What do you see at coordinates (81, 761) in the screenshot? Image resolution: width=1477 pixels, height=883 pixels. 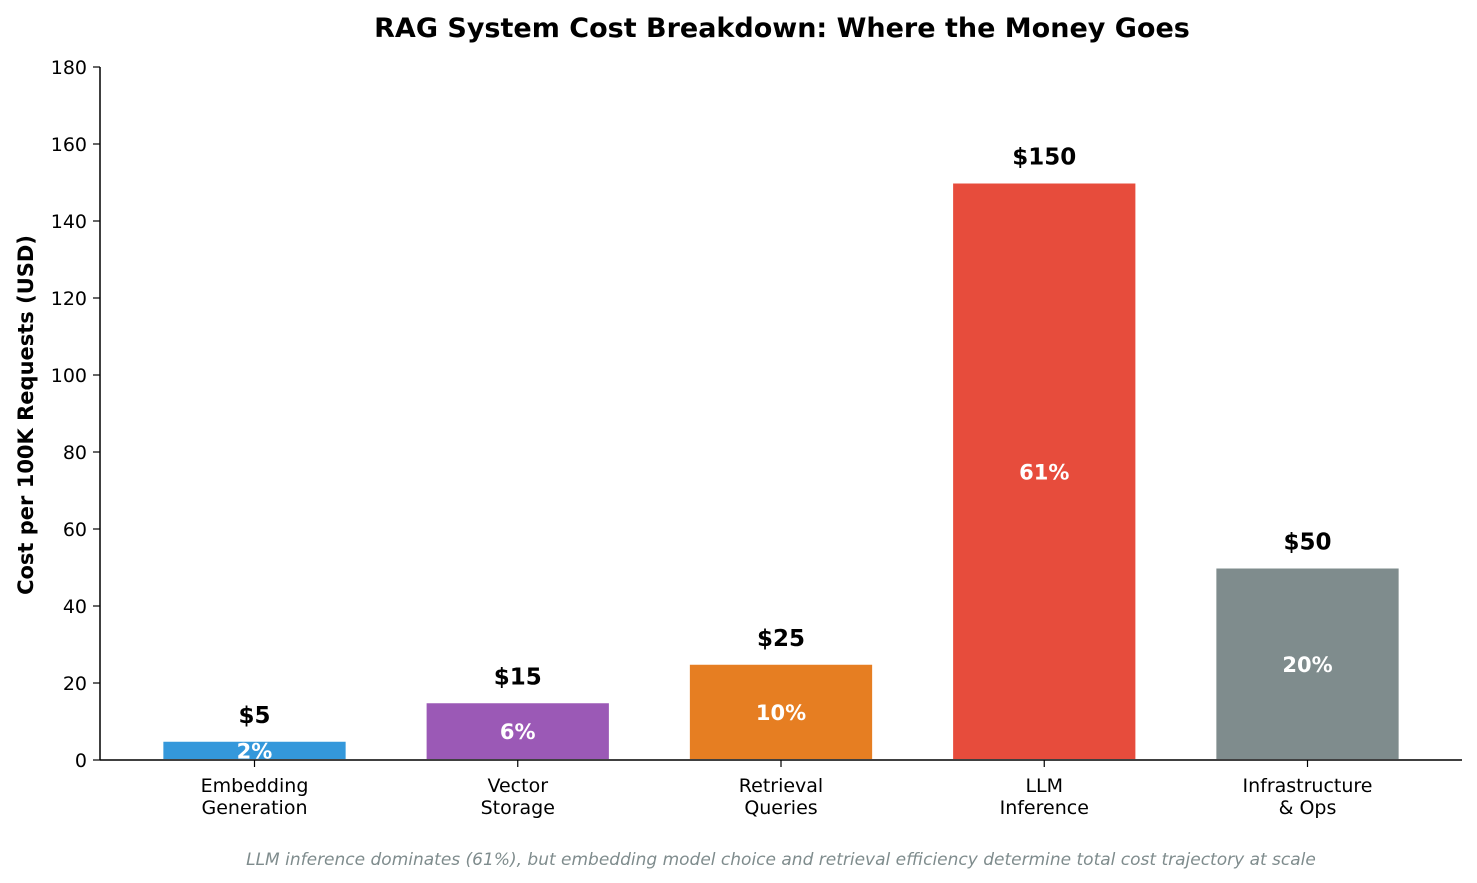 I see `y-tick-label: 0` at bounding box center [81, 761].